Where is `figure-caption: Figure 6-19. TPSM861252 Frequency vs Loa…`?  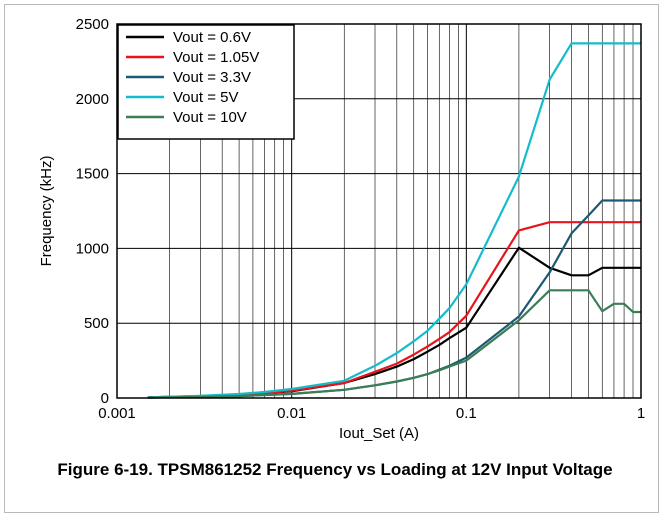 figure-caption: Figure 6-19. TPSM861252 Frequency vs Loa… is located at coordinates (335, 469).